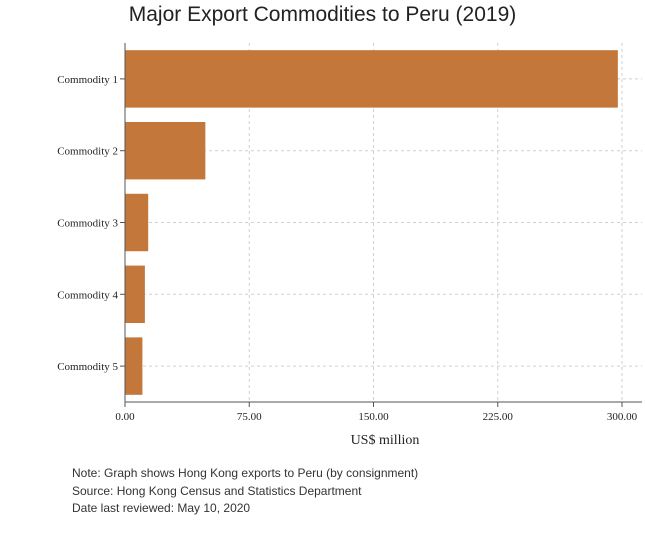  What do you see at coordinates (385, 440) in the screenshot?
I see `x-axis-title: US$ million` at bounding box center [385, 440].